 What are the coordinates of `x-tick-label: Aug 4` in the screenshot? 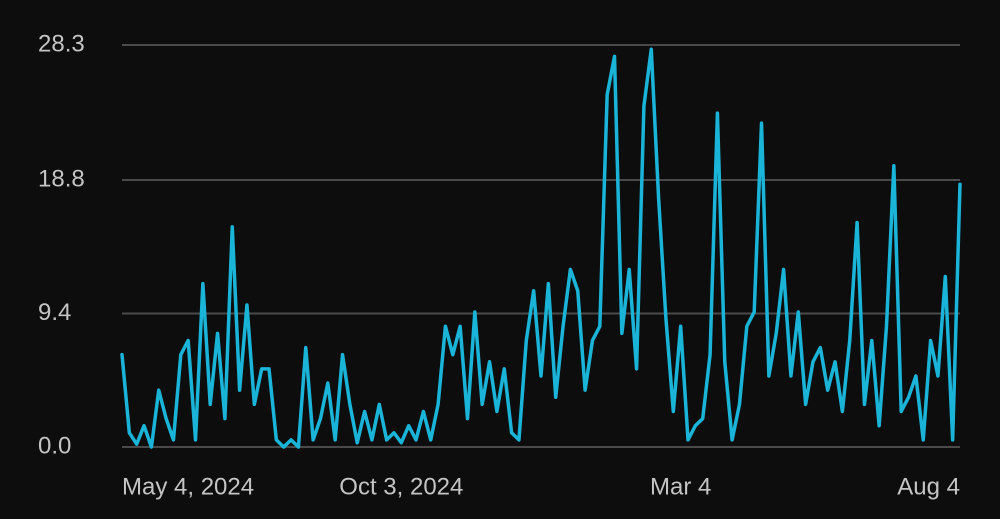 It's located at (928, 486).